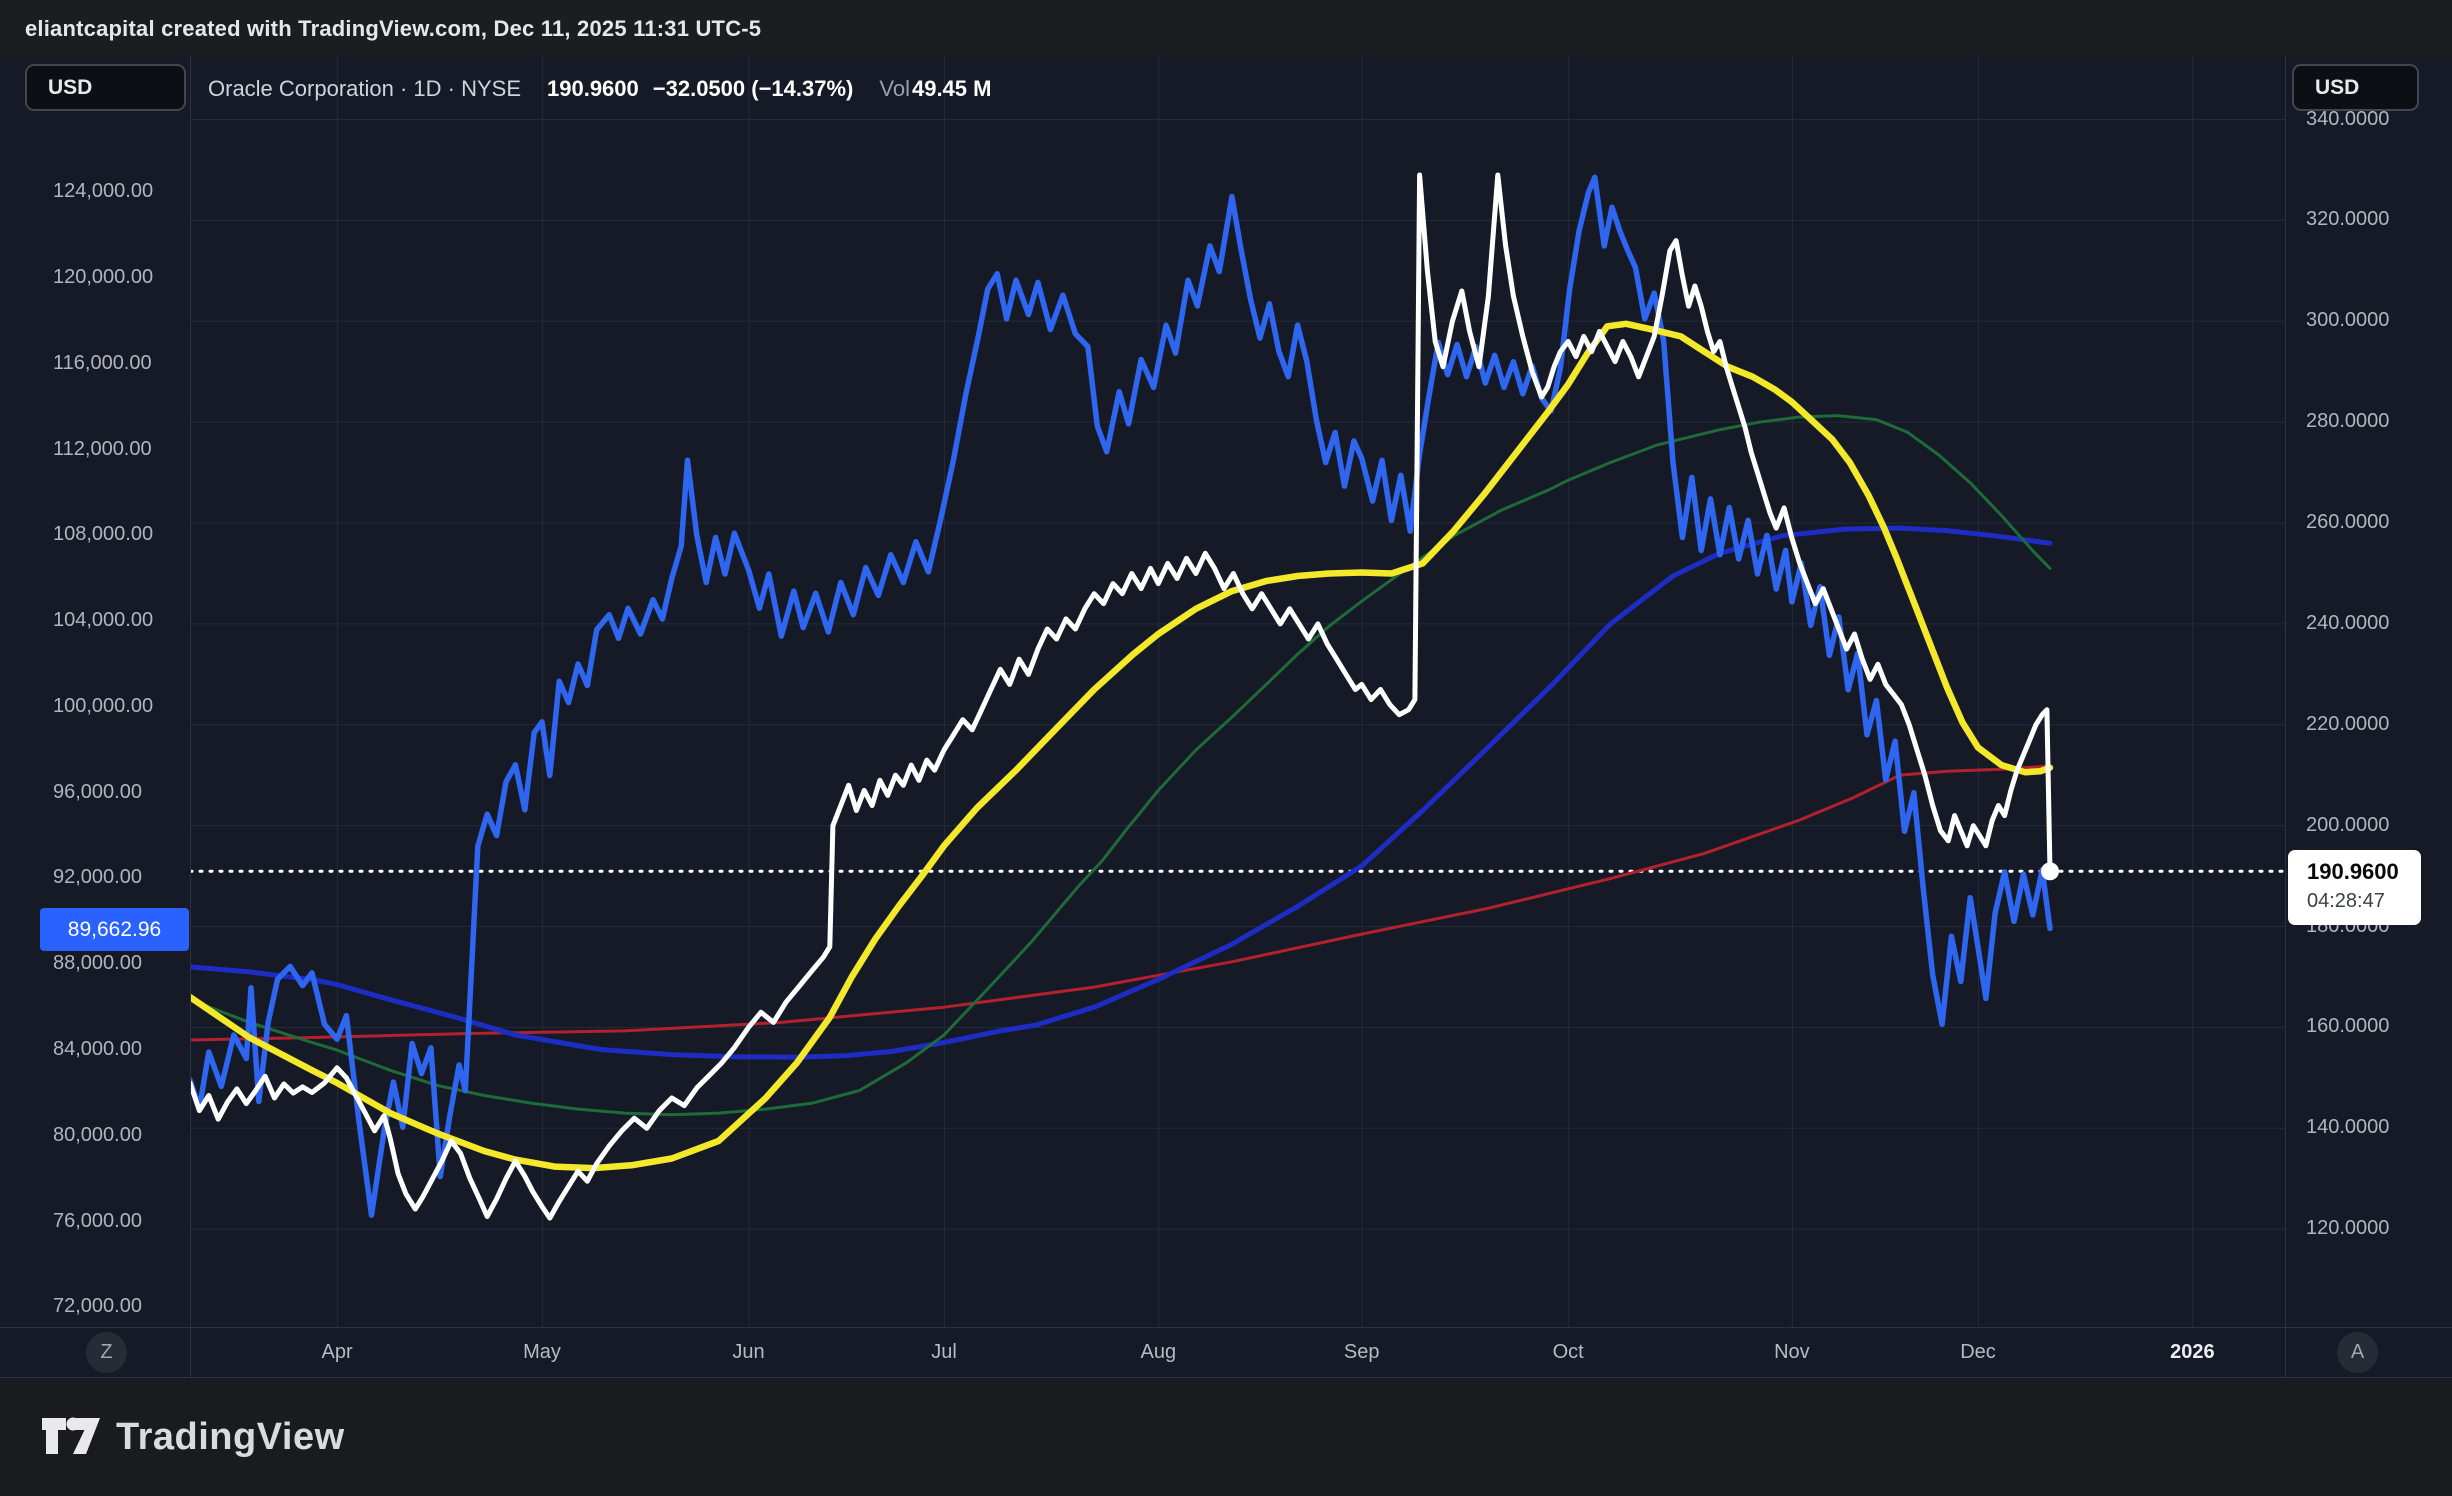 The image size is (2452, 1496). What do you see at coordinates (190, 717) in the screenshot?
I see `left-scale-divider` at bounding box center [190, 717].